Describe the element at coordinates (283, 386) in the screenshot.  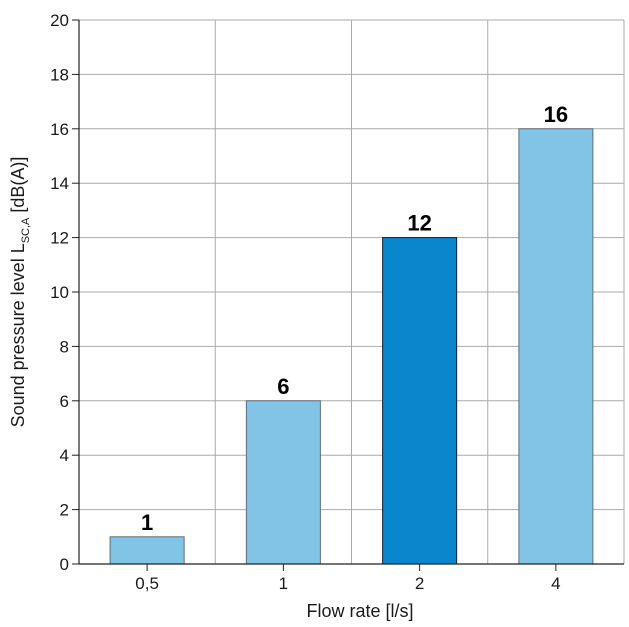
I see `data-label: 6` at that location.